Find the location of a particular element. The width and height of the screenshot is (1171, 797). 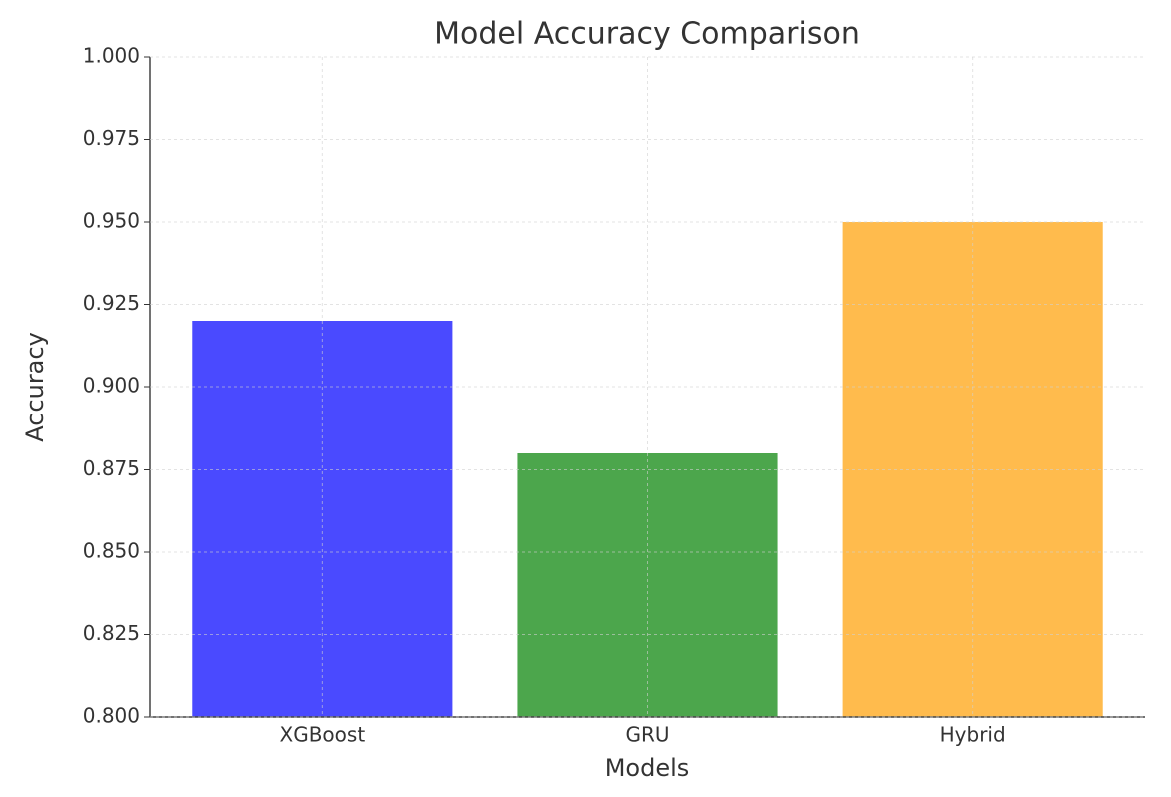

y-tick-label: 0.825 is located at coordinates (111, 633).